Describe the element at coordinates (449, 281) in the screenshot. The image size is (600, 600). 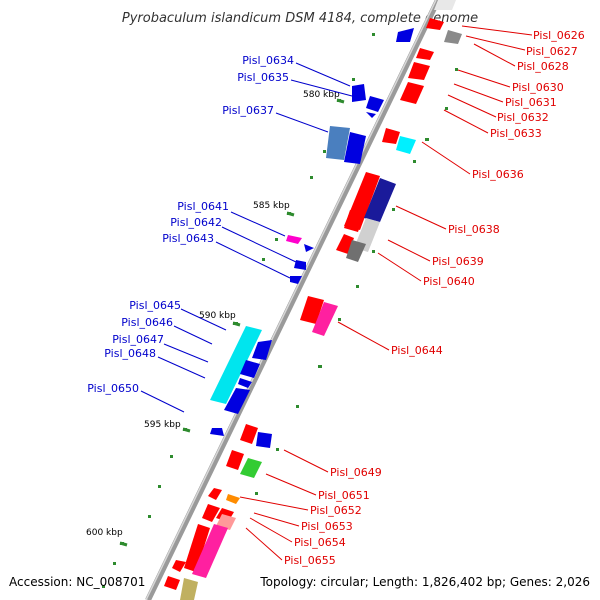
I see `gene-label-pisl-0640: Pisl_0640` at that location.